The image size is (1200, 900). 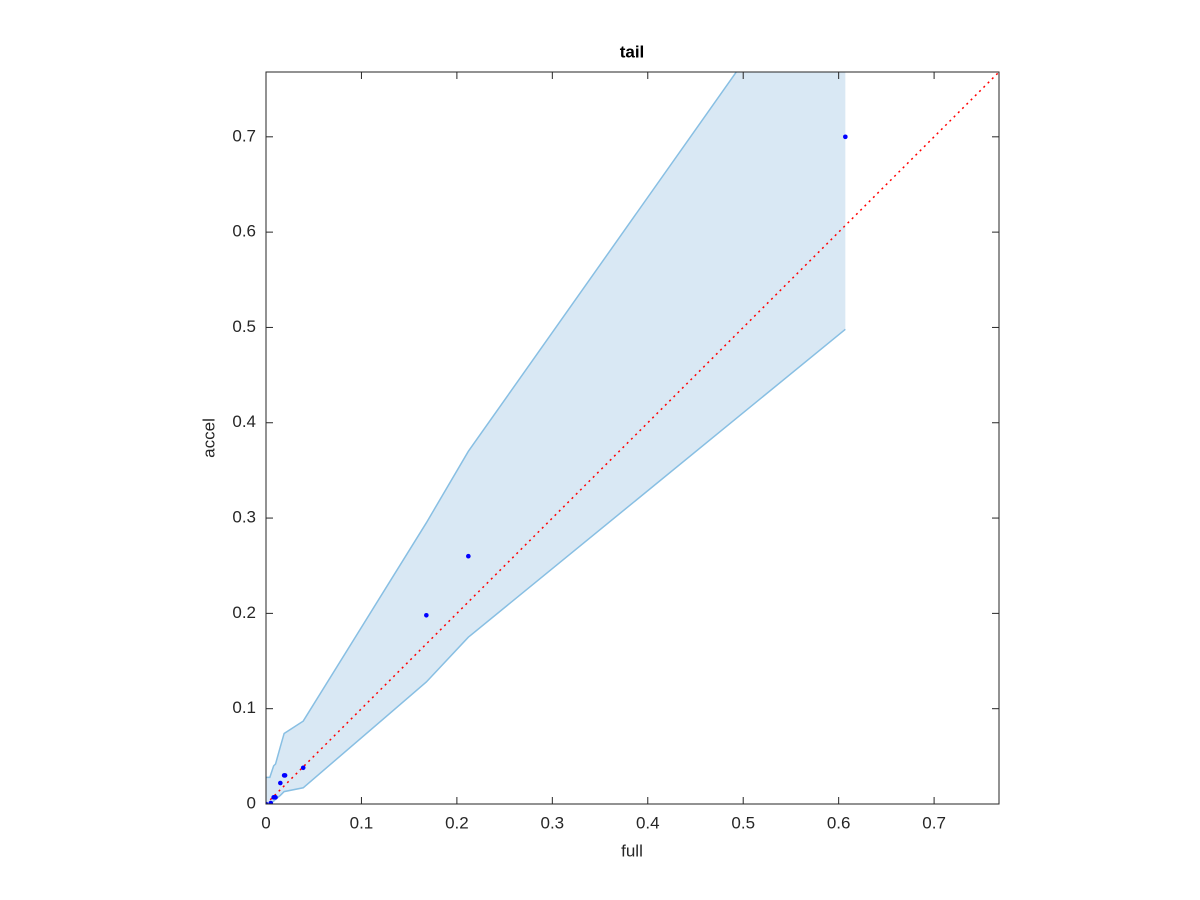 What do you see at coordinates (632, 51) in the screenshot?
I see `chart-title: tail` at bounding box center [632, 51].